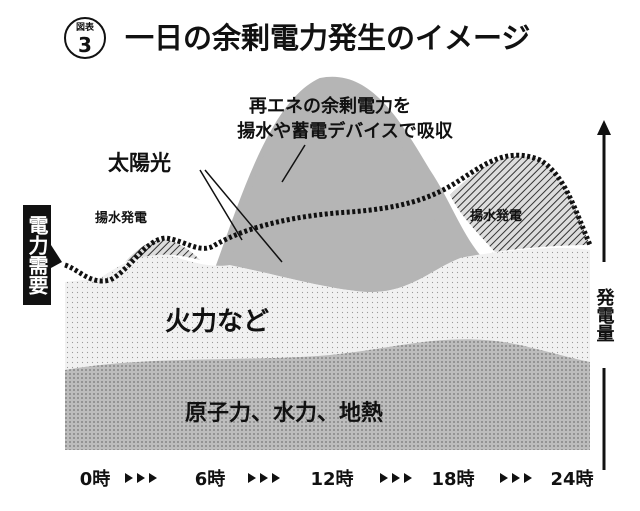 This screenshot has height=511, width=640. What do you see at coordinates (327, 38) in the screenshot?
I see `title: 一日の余剰電力発生のイメージ` at bounding box center [327, 38].